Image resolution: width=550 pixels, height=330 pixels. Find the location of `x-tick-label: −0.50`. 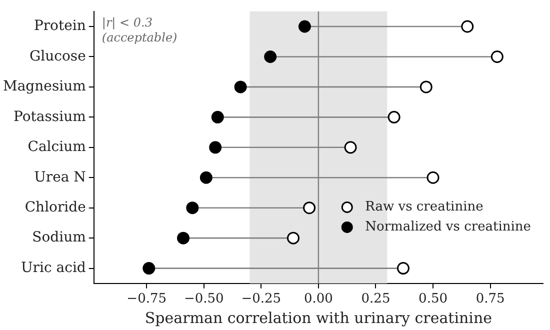

x-tick-label: −0.50 is located at coordinates (204, 299).